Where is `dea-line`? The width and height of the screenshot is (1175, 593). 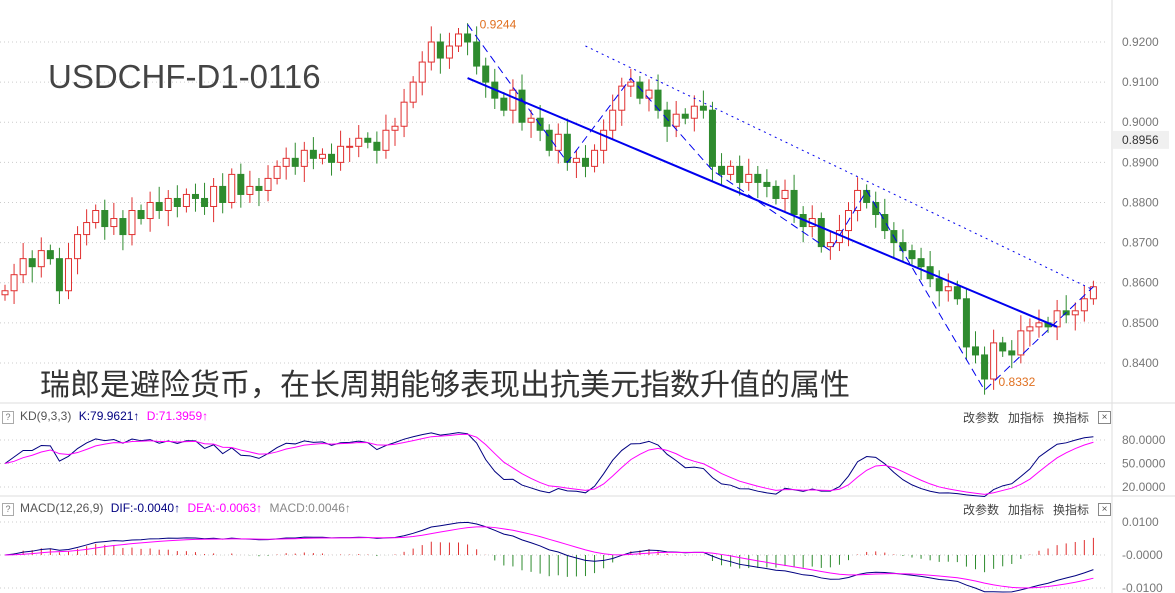 dea-line is located at coordinates (549, 557).